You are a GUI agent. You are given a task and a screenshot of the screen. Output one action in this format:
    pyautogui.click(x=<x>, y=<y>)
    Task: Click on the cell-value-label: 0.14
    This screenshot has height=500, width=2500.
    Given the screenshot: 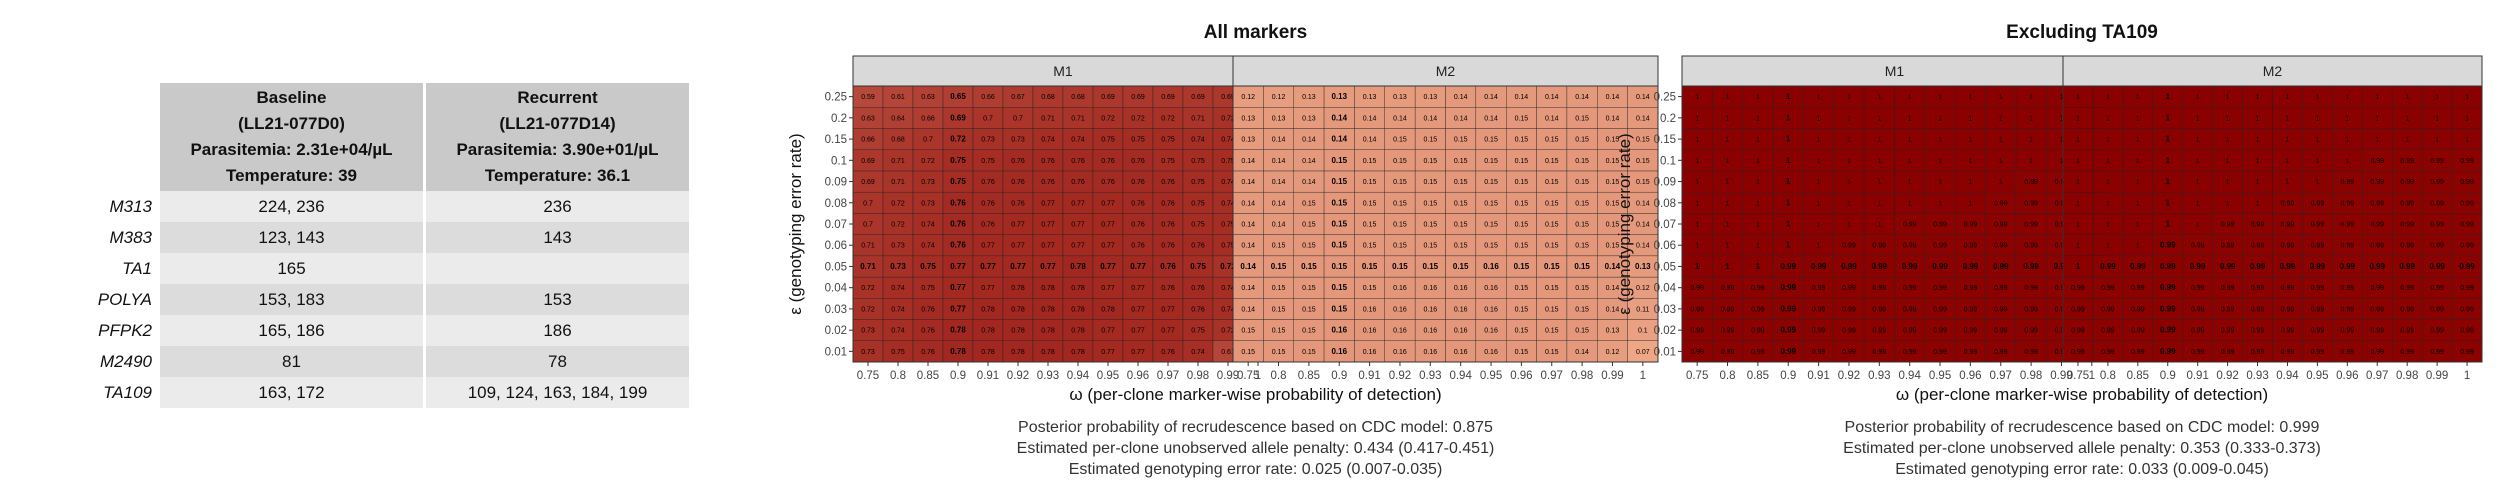 What is the action you would take?
    pyautogui.click(x=1248, y=225)
    